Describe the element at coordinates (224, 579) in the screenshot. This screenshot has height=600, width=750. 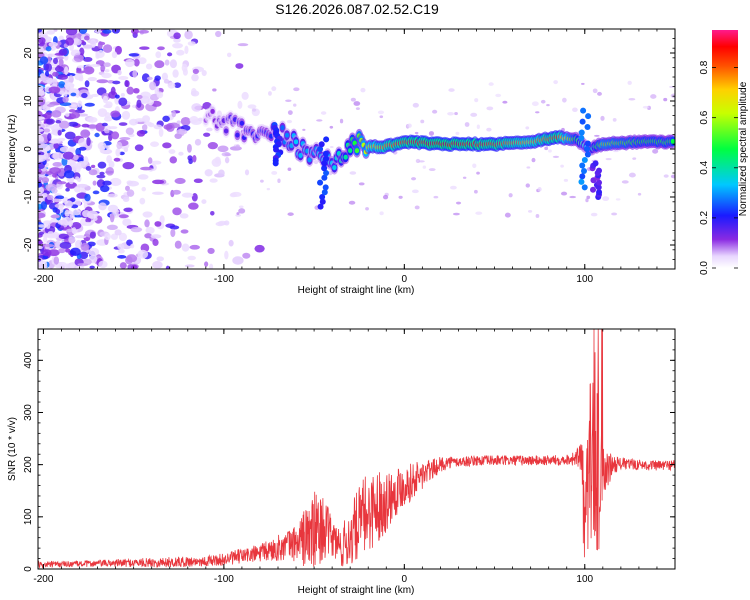
I see `snr-x-tick-label: -100` at that location.